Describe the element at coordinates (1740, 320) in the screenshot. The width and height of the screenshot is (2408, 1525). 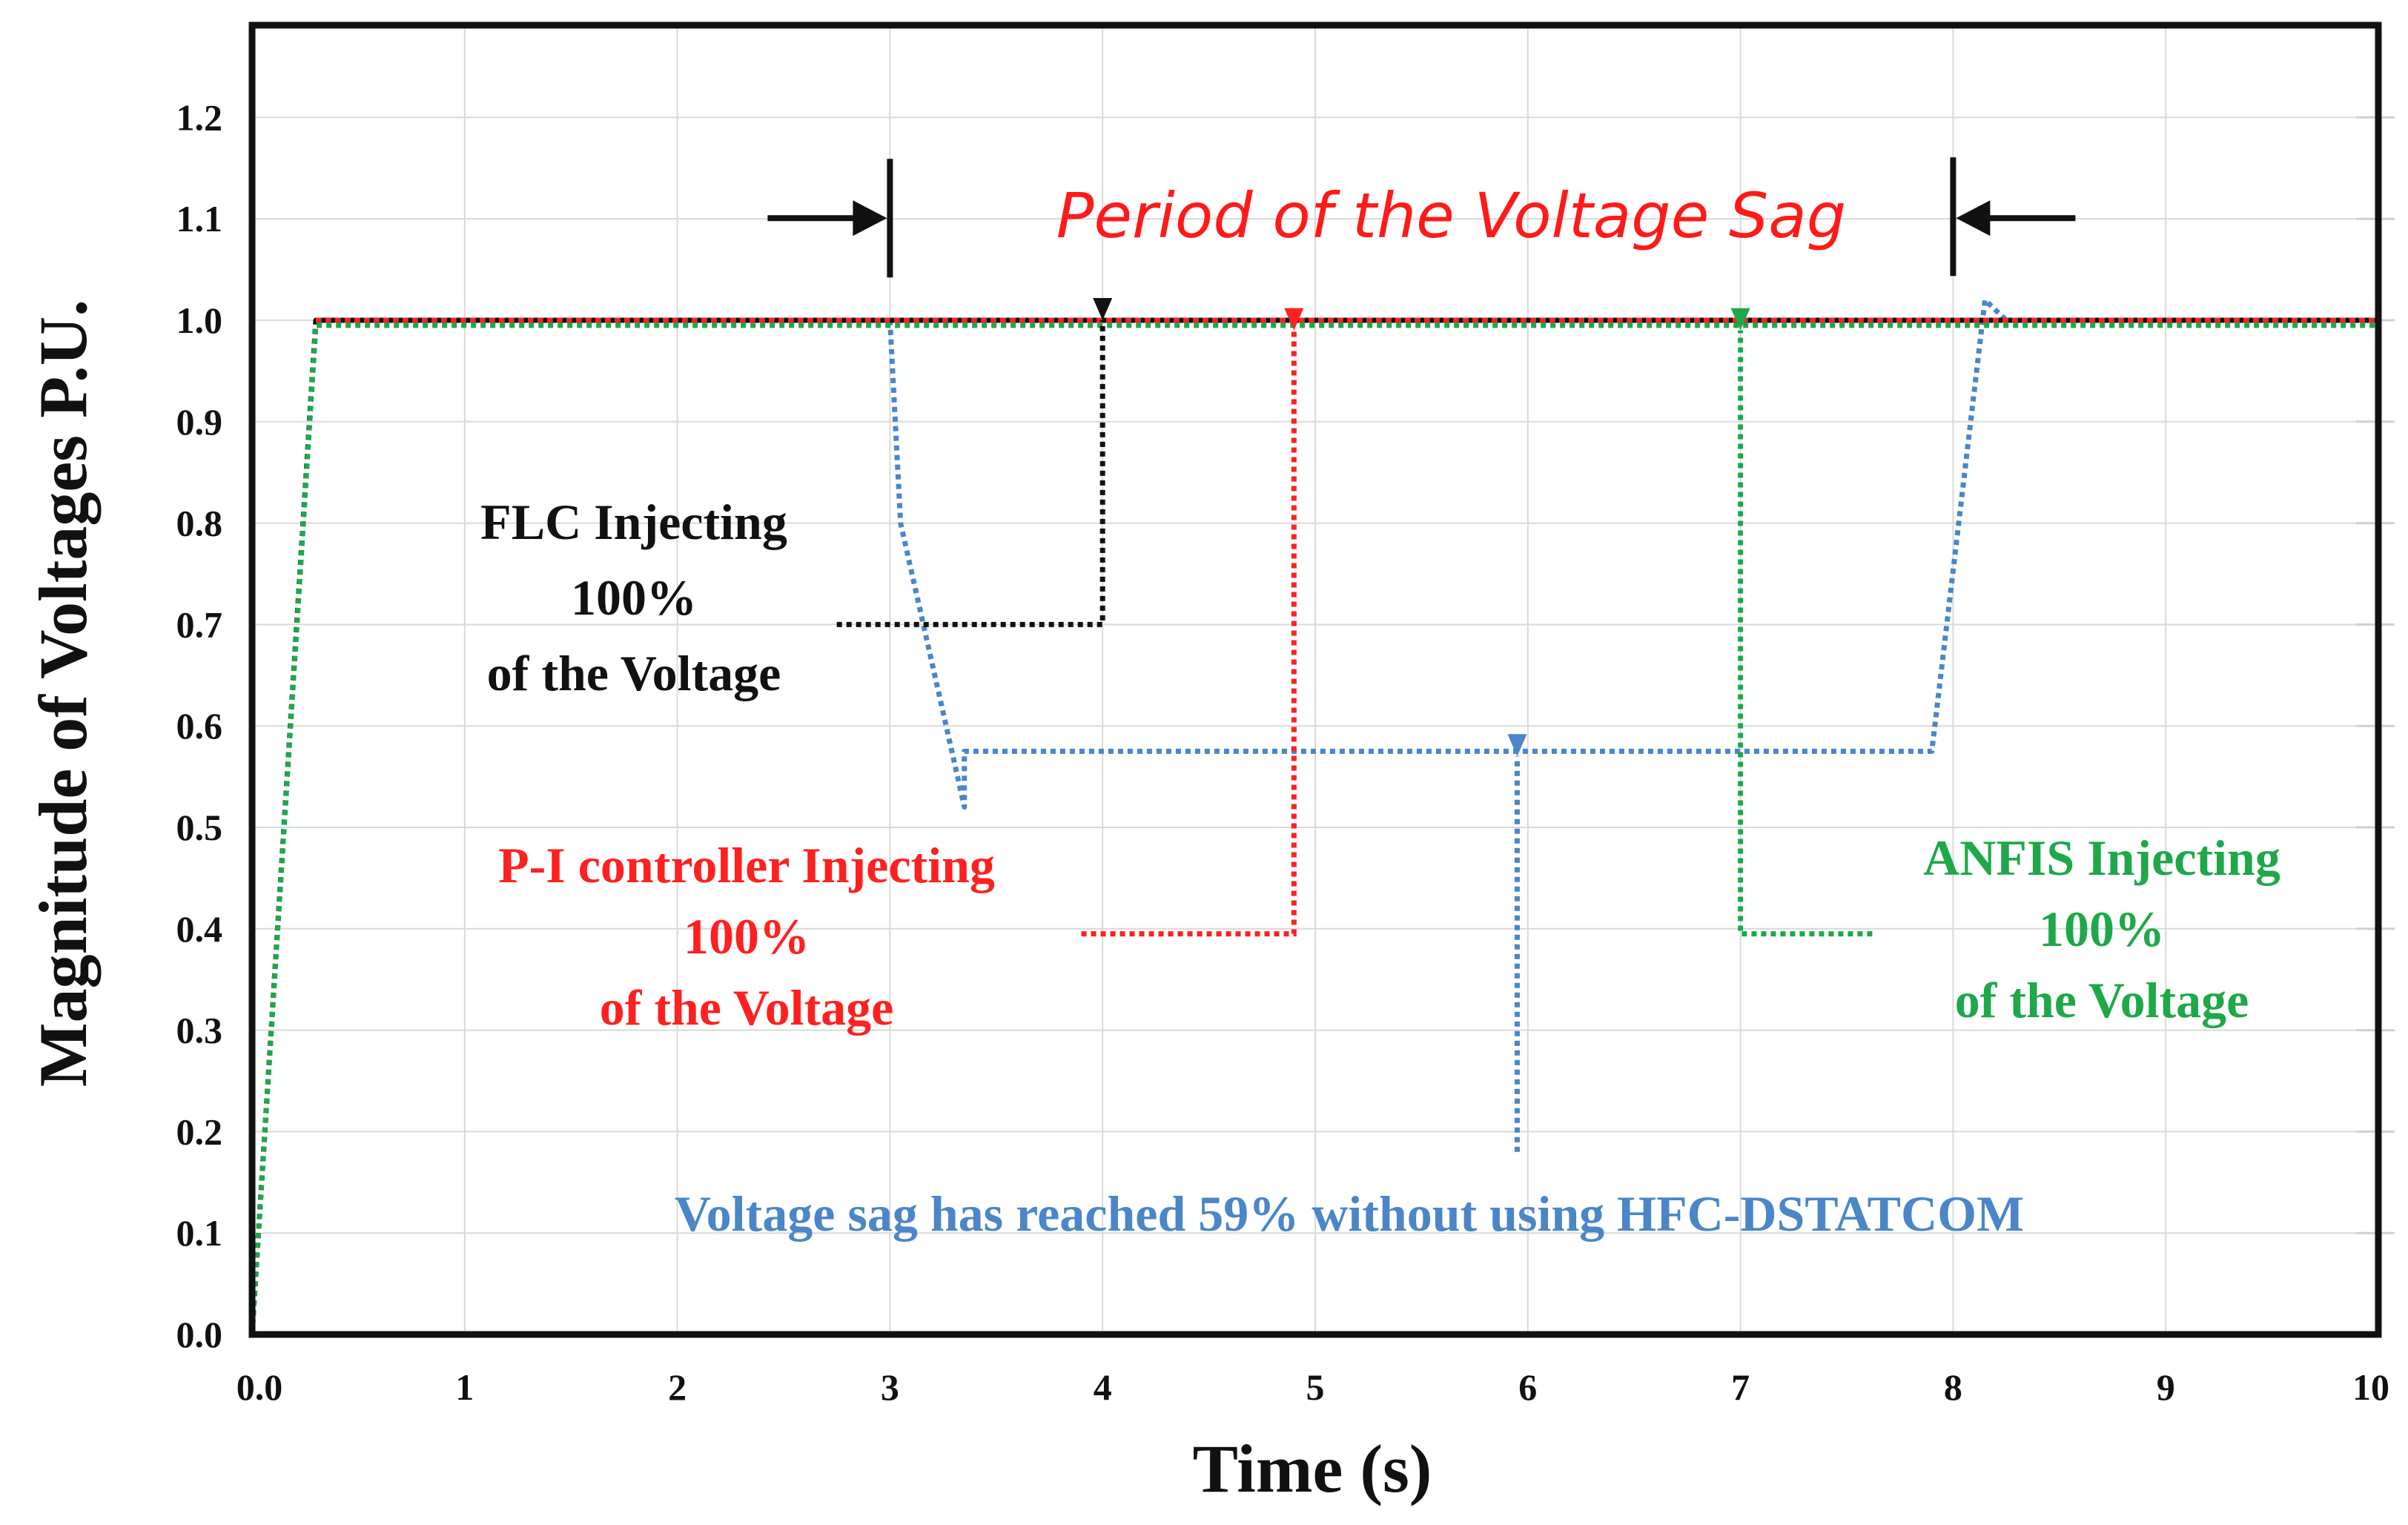
I see `annotation-arrowhead-anfis` at that location.